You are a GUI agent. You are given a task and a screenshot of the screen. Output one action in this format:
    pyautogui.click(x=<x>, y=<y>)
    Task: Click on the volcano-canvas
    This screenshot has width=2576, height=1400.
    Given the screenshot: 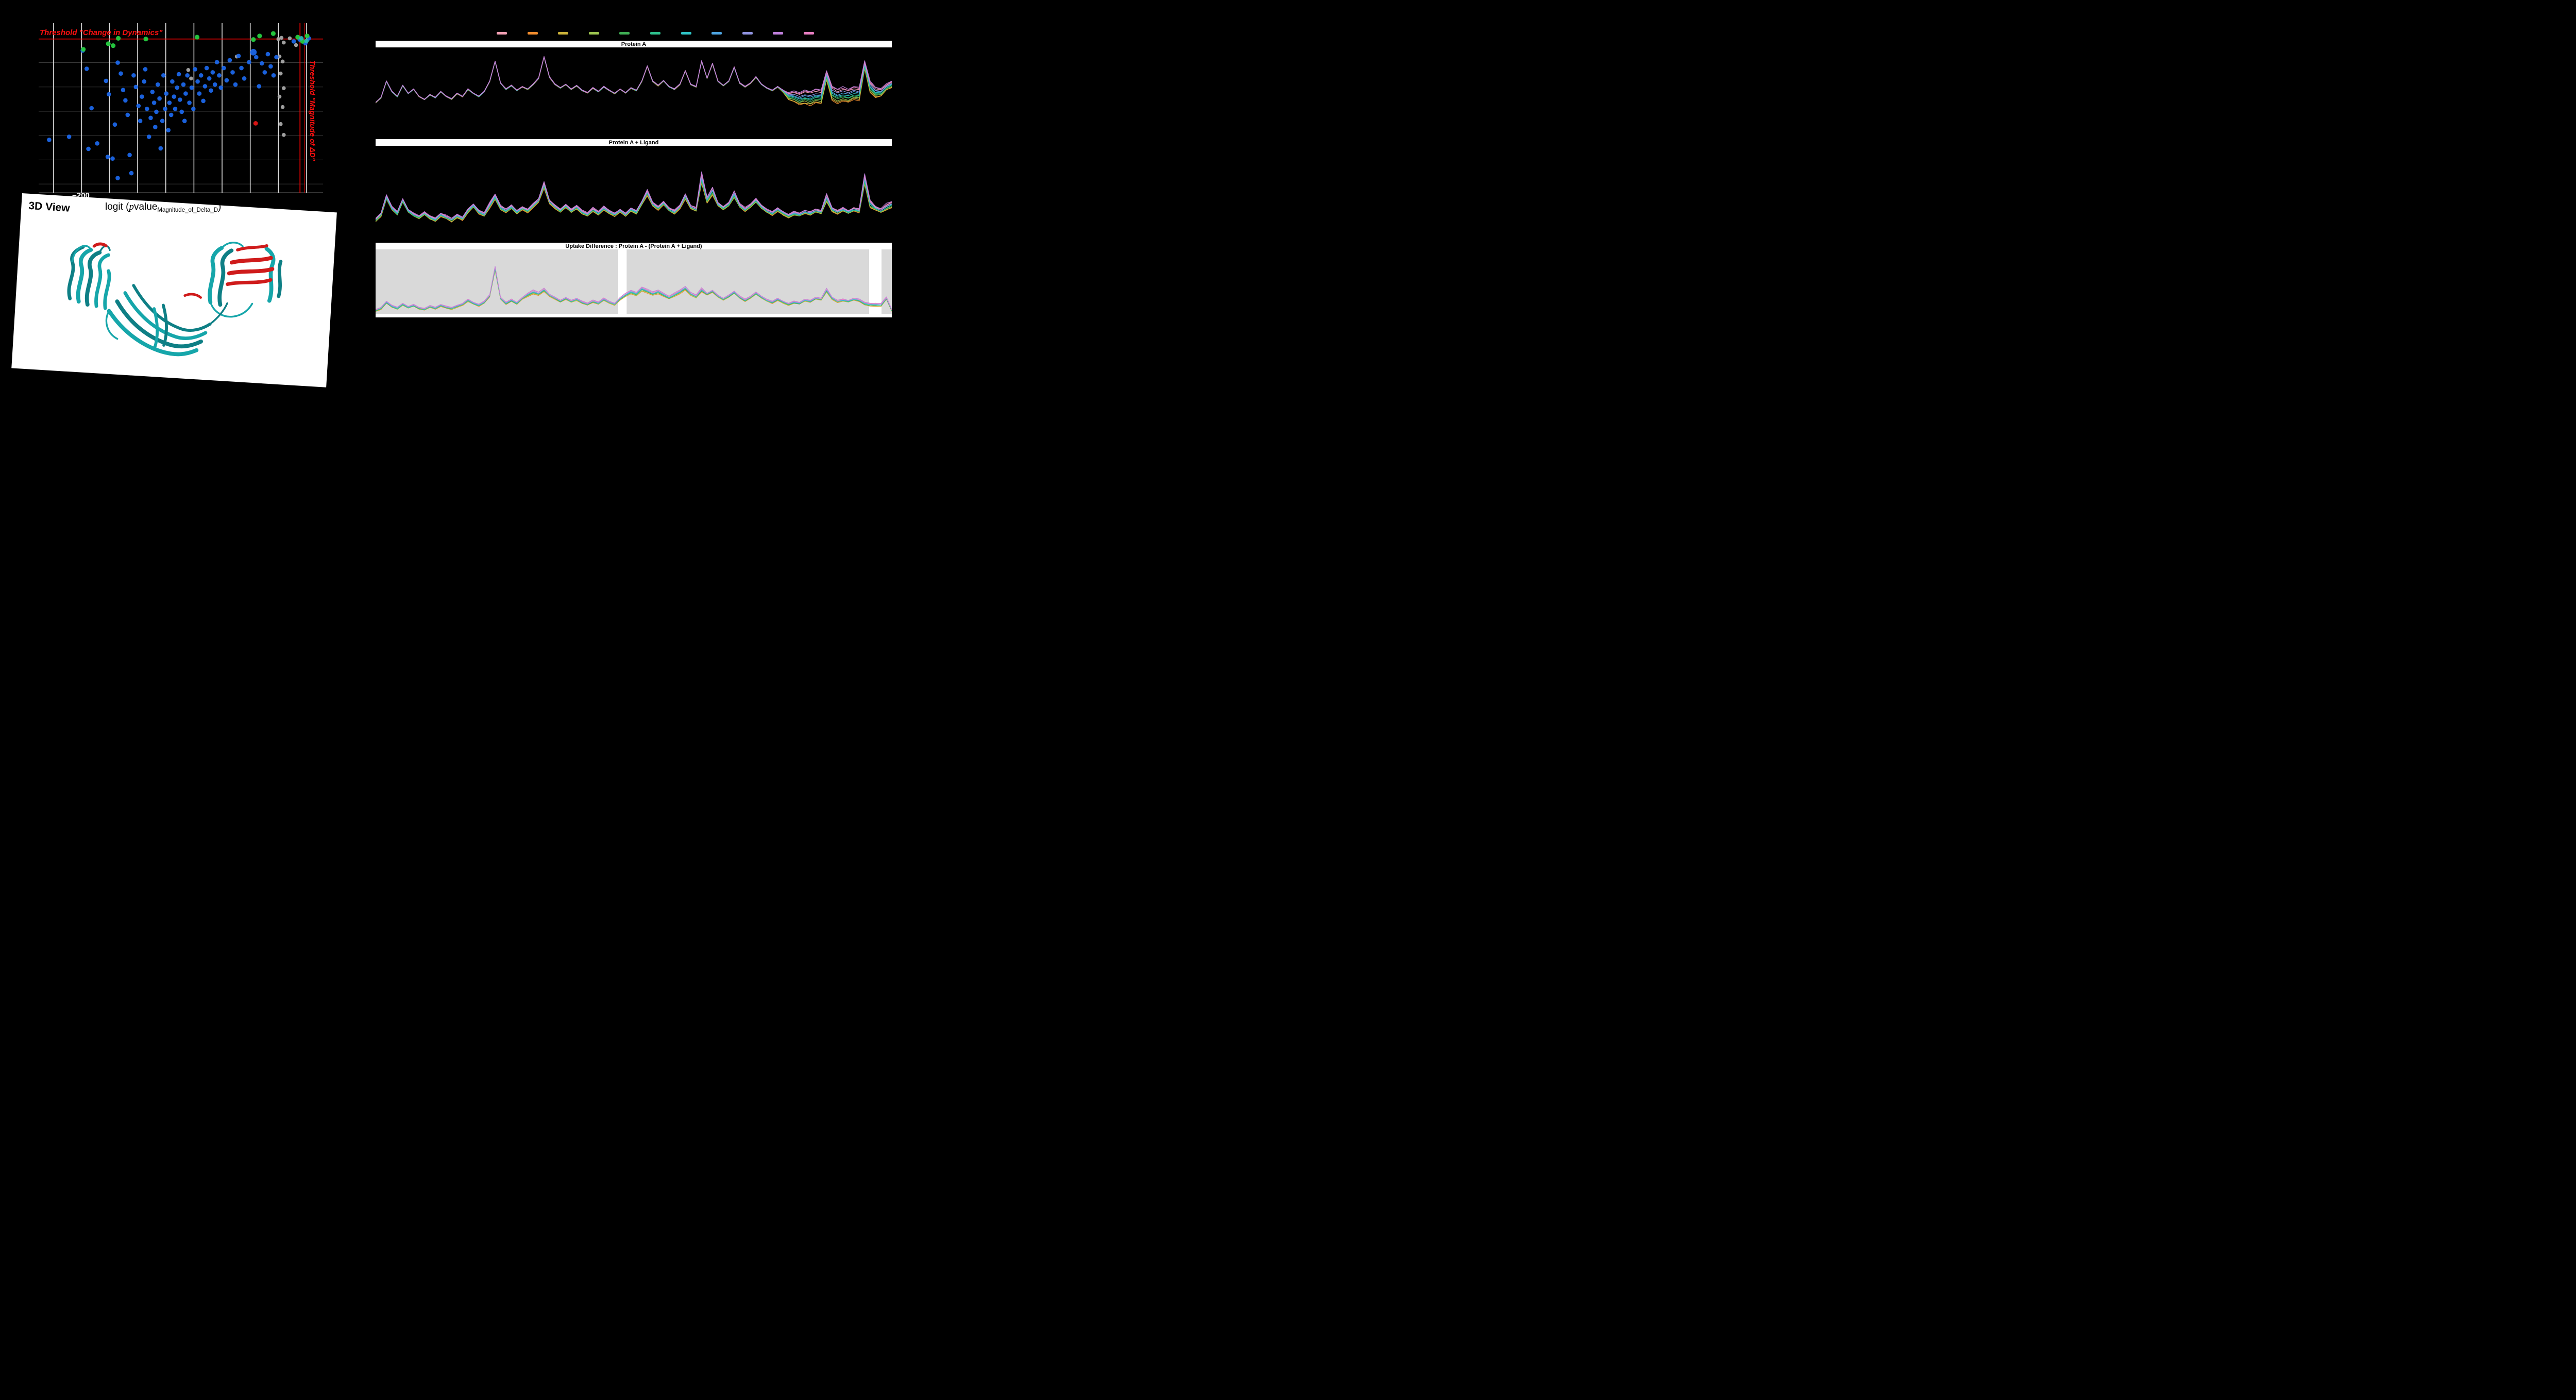 What is the action you would take?
    pyautogui.click(x=181, y=108)
    